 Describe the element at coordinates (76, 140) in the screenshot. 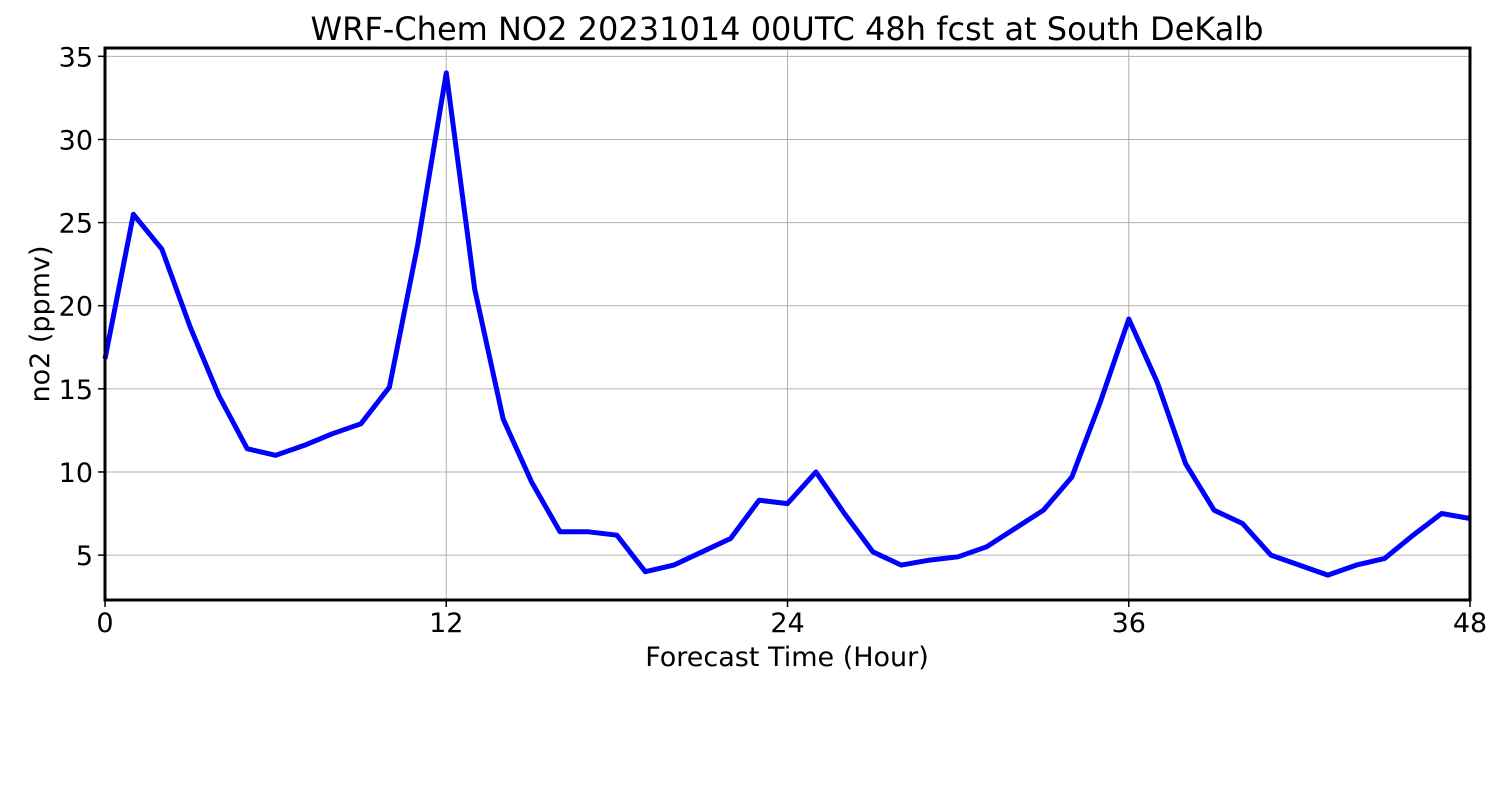

I see `y-tick-label: 30` at that location.